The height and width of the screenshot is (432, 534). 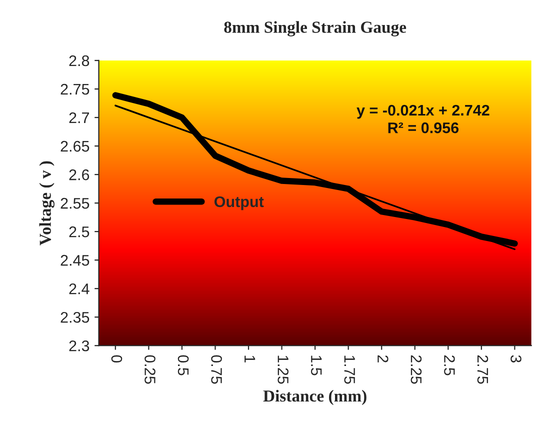 What do you see at coordinates (79, 60) in the screenshot?
I see `y-tick-label: 2.8` at bounding box center [79, 60].